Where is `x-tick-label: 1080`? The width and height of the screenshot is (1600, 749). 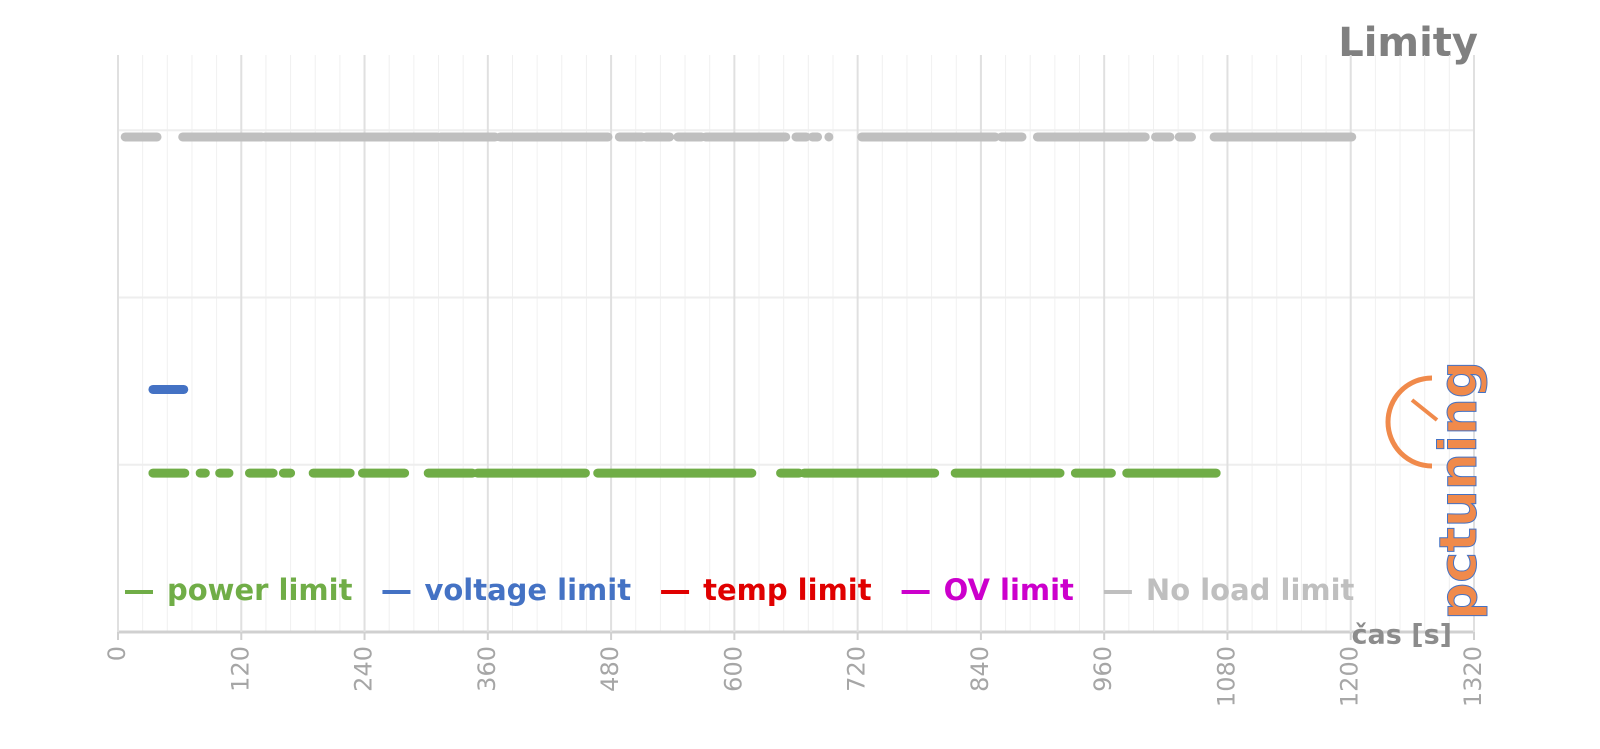
x-tick-label: 1080 is located at coordinates (1226, 676).